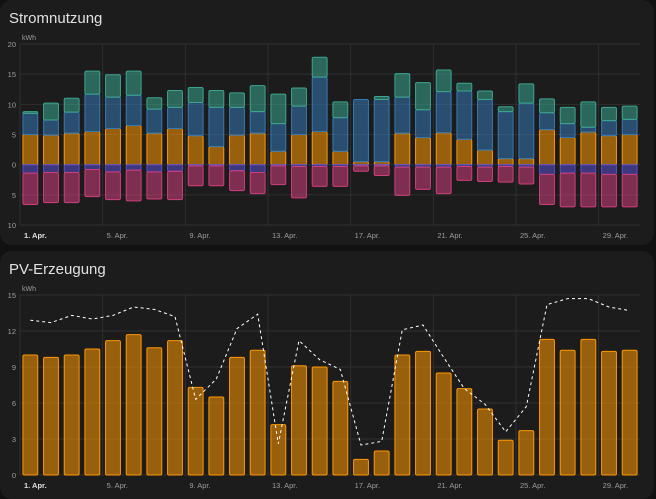  What do you see at coordinates (12, 331) in the screenshot?
I see `y-tick-label: 12` at bounding box center [12, 331].